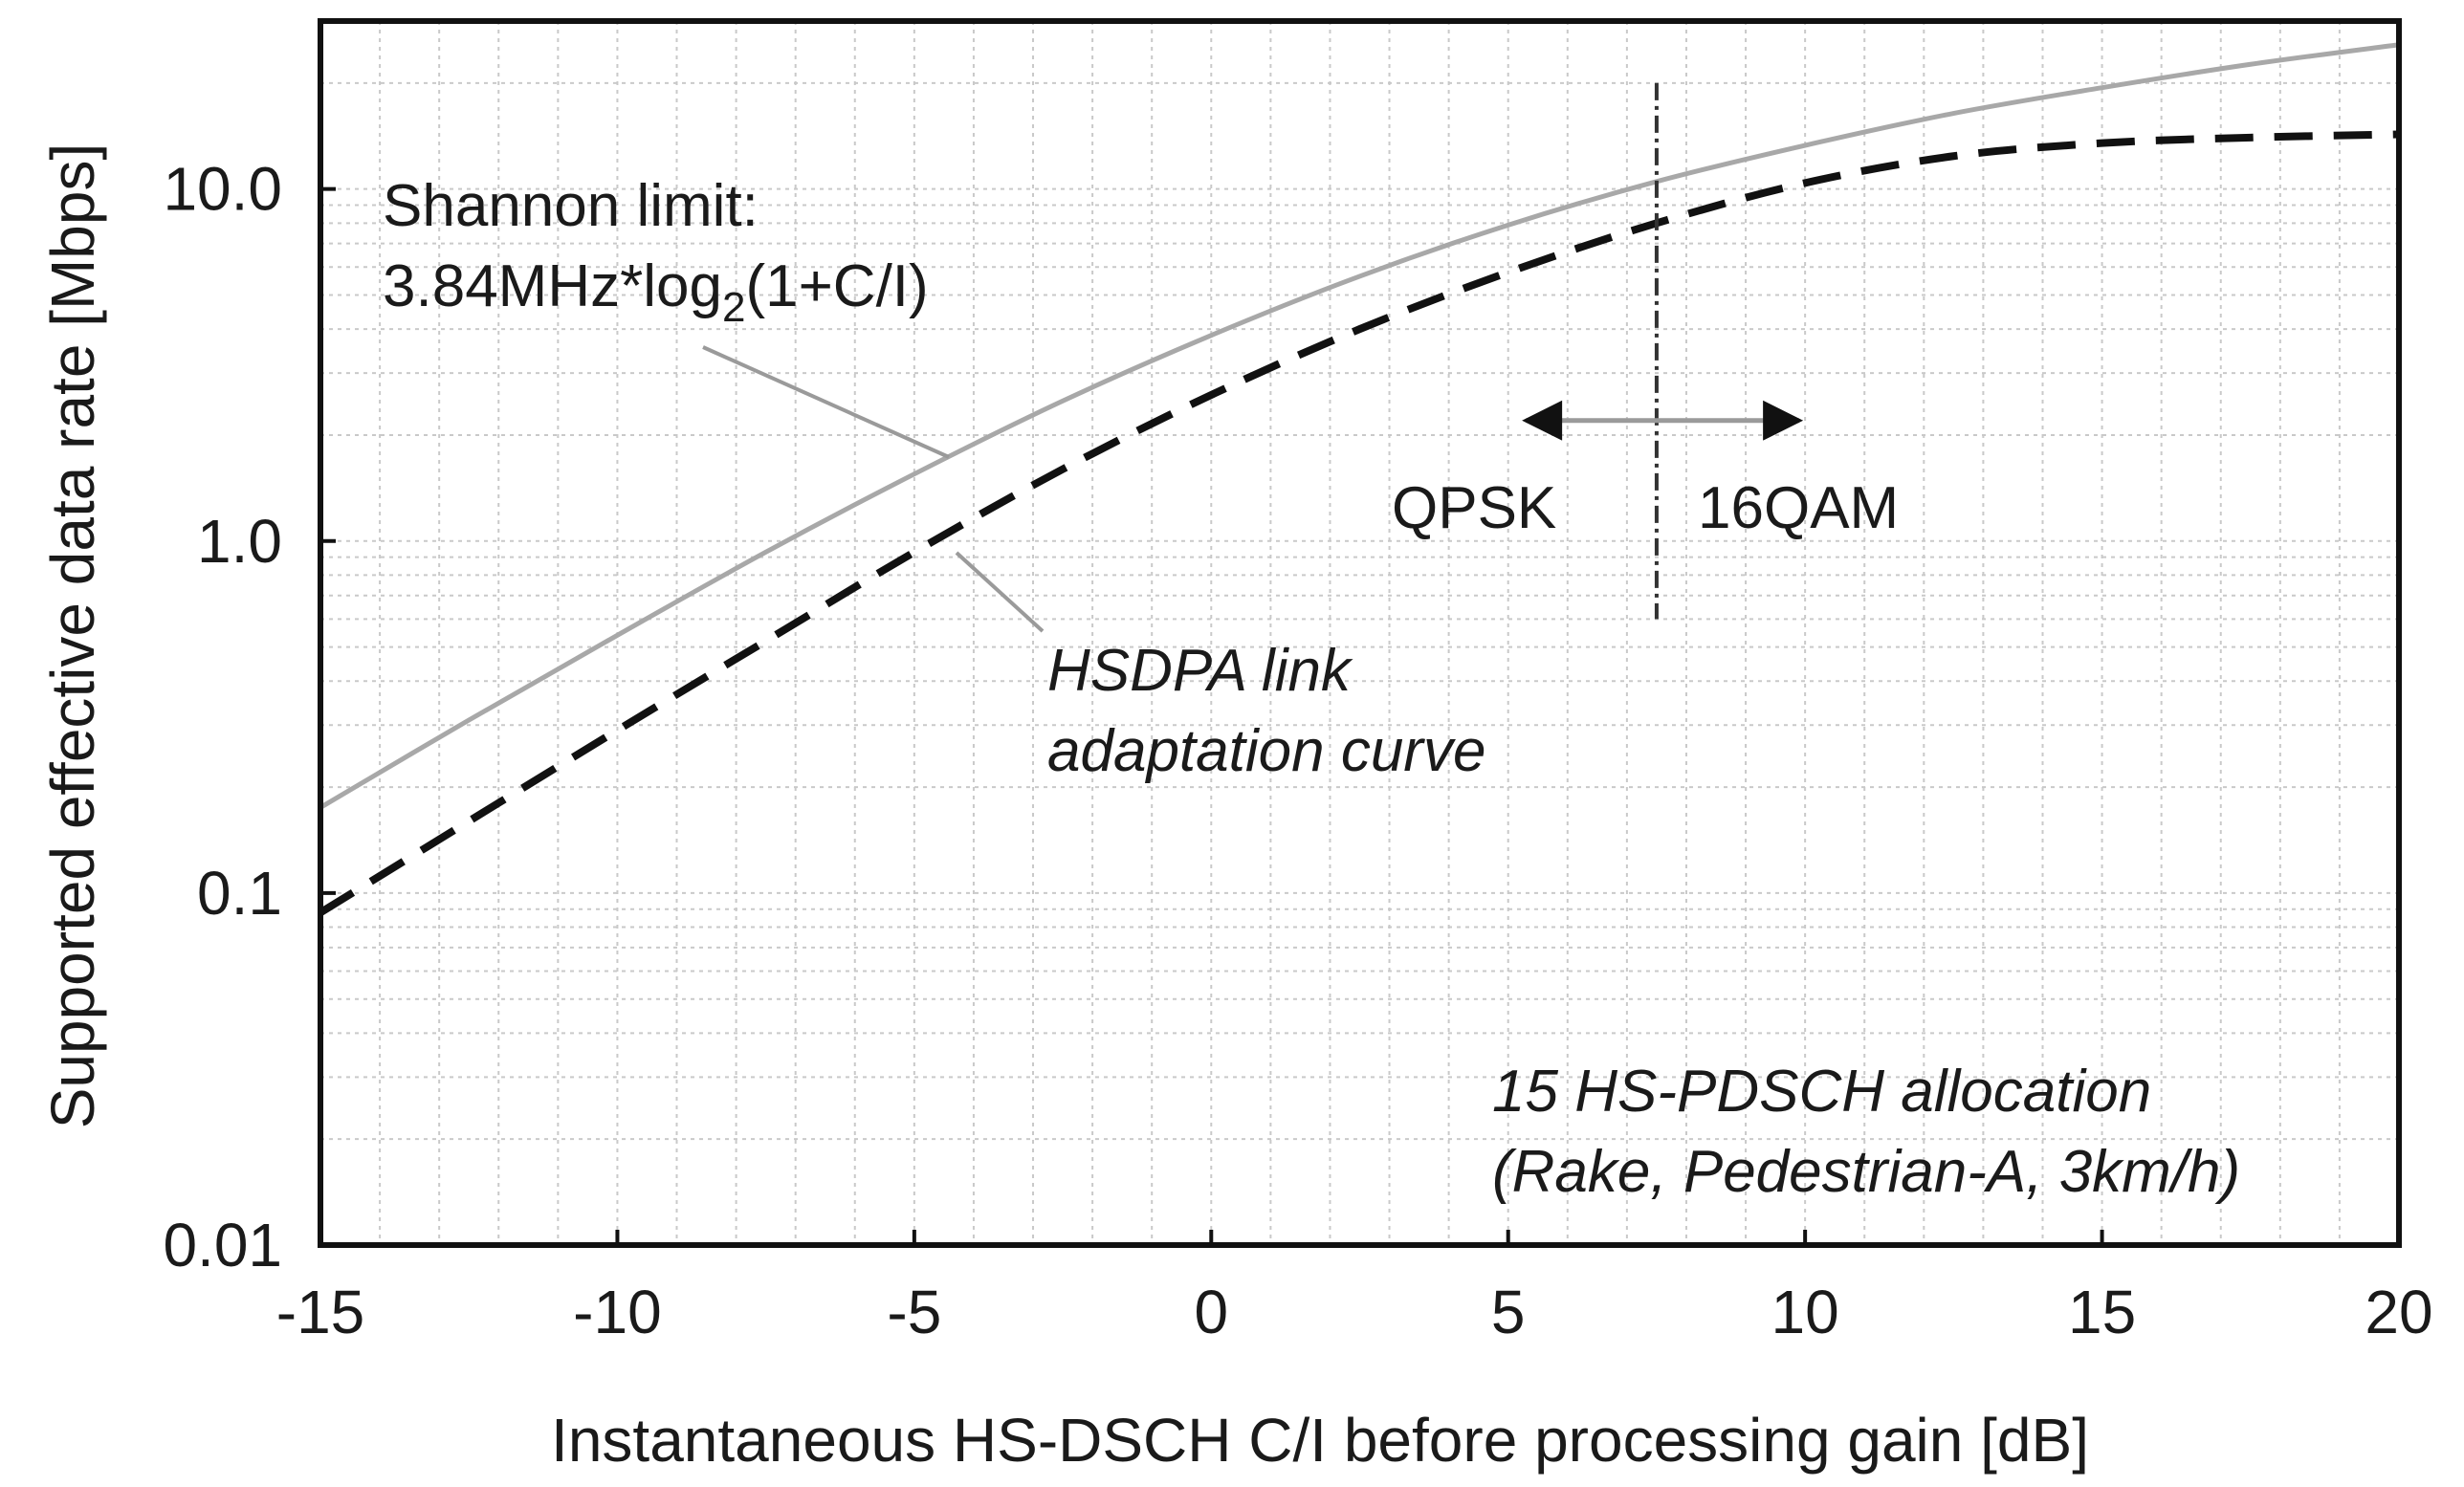 The width and height of the screenshot is (2464, 1487). I want to click on x-tick-label: 15, so click(2102, 1312).